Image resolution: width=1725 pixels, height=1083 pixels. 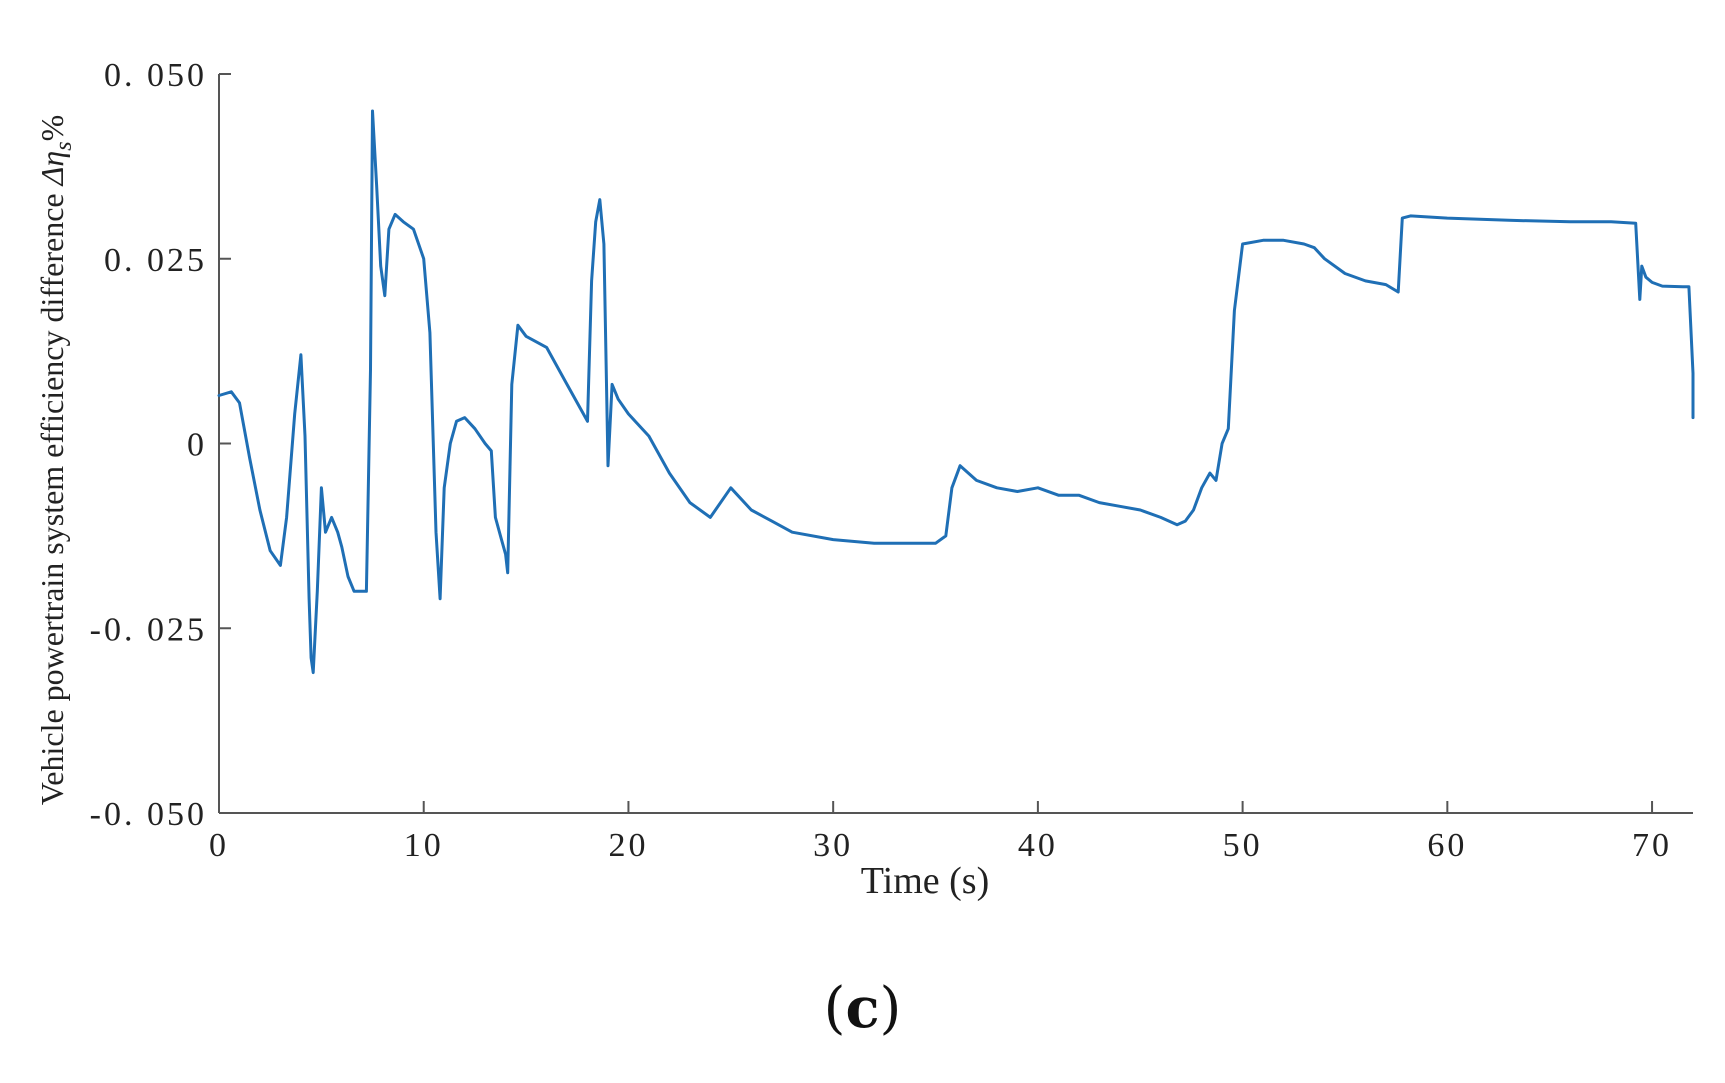 I want to click on panel-label-letter: c, so click(x=862, y=1008).